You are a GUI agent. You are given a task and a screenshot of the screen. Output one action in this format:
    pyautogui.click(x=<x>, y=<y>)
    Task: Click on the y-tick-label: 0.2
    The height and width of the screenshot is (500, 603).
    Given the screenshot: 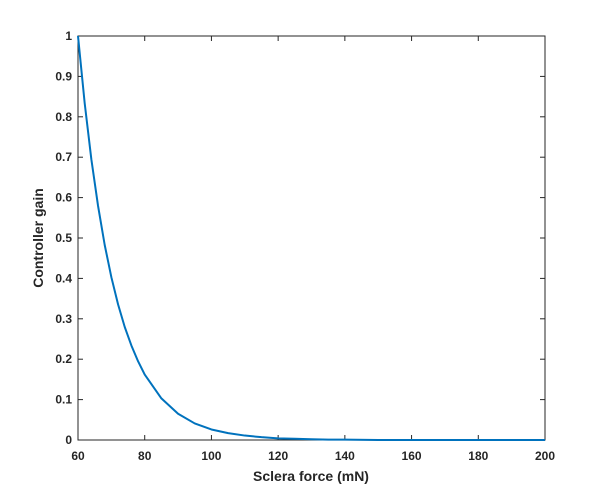 What is the action you would take?
    pyautogui.click(x=63, y=359)
    